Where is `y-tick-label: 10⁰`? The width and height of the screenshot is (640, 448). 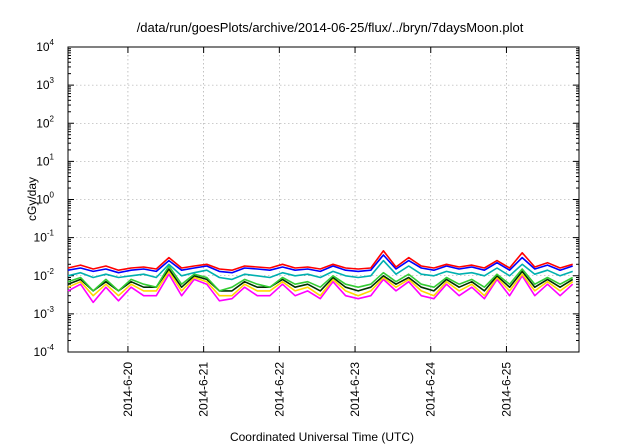
y-tick-label: 10⁰ is located at coordinates (45, 199).